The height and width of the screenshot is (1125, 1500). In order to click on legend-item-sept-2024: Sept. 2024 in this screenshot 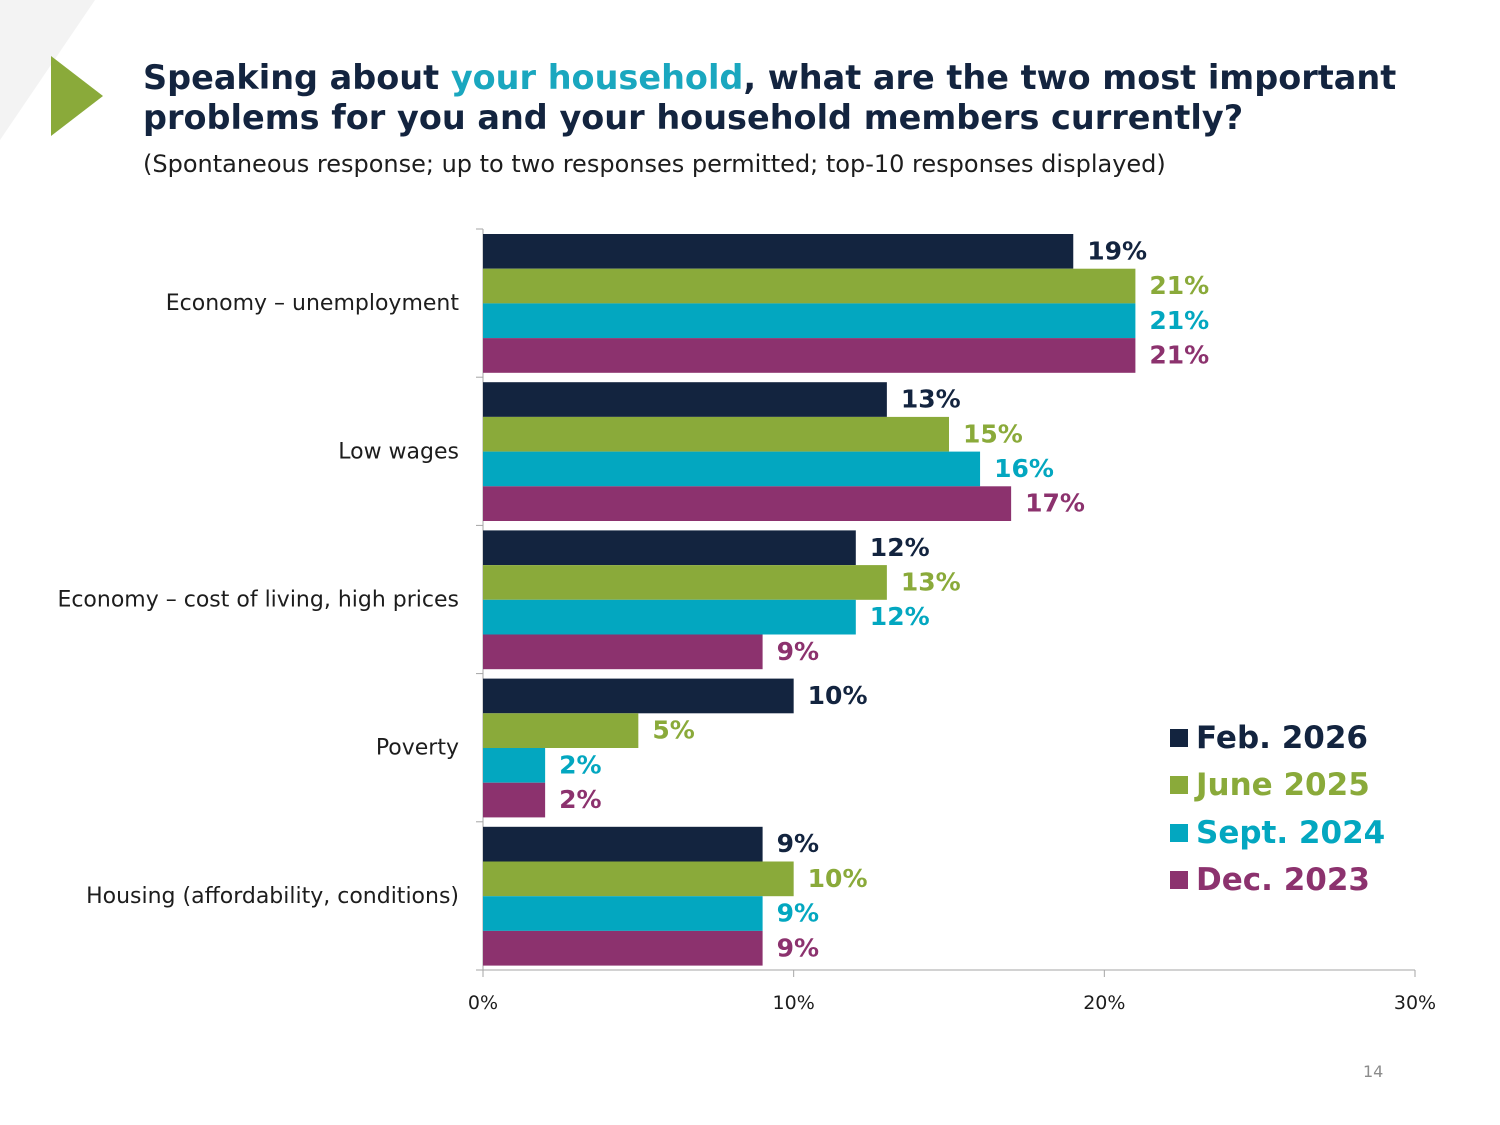, I will do `click(1277, 833)`.